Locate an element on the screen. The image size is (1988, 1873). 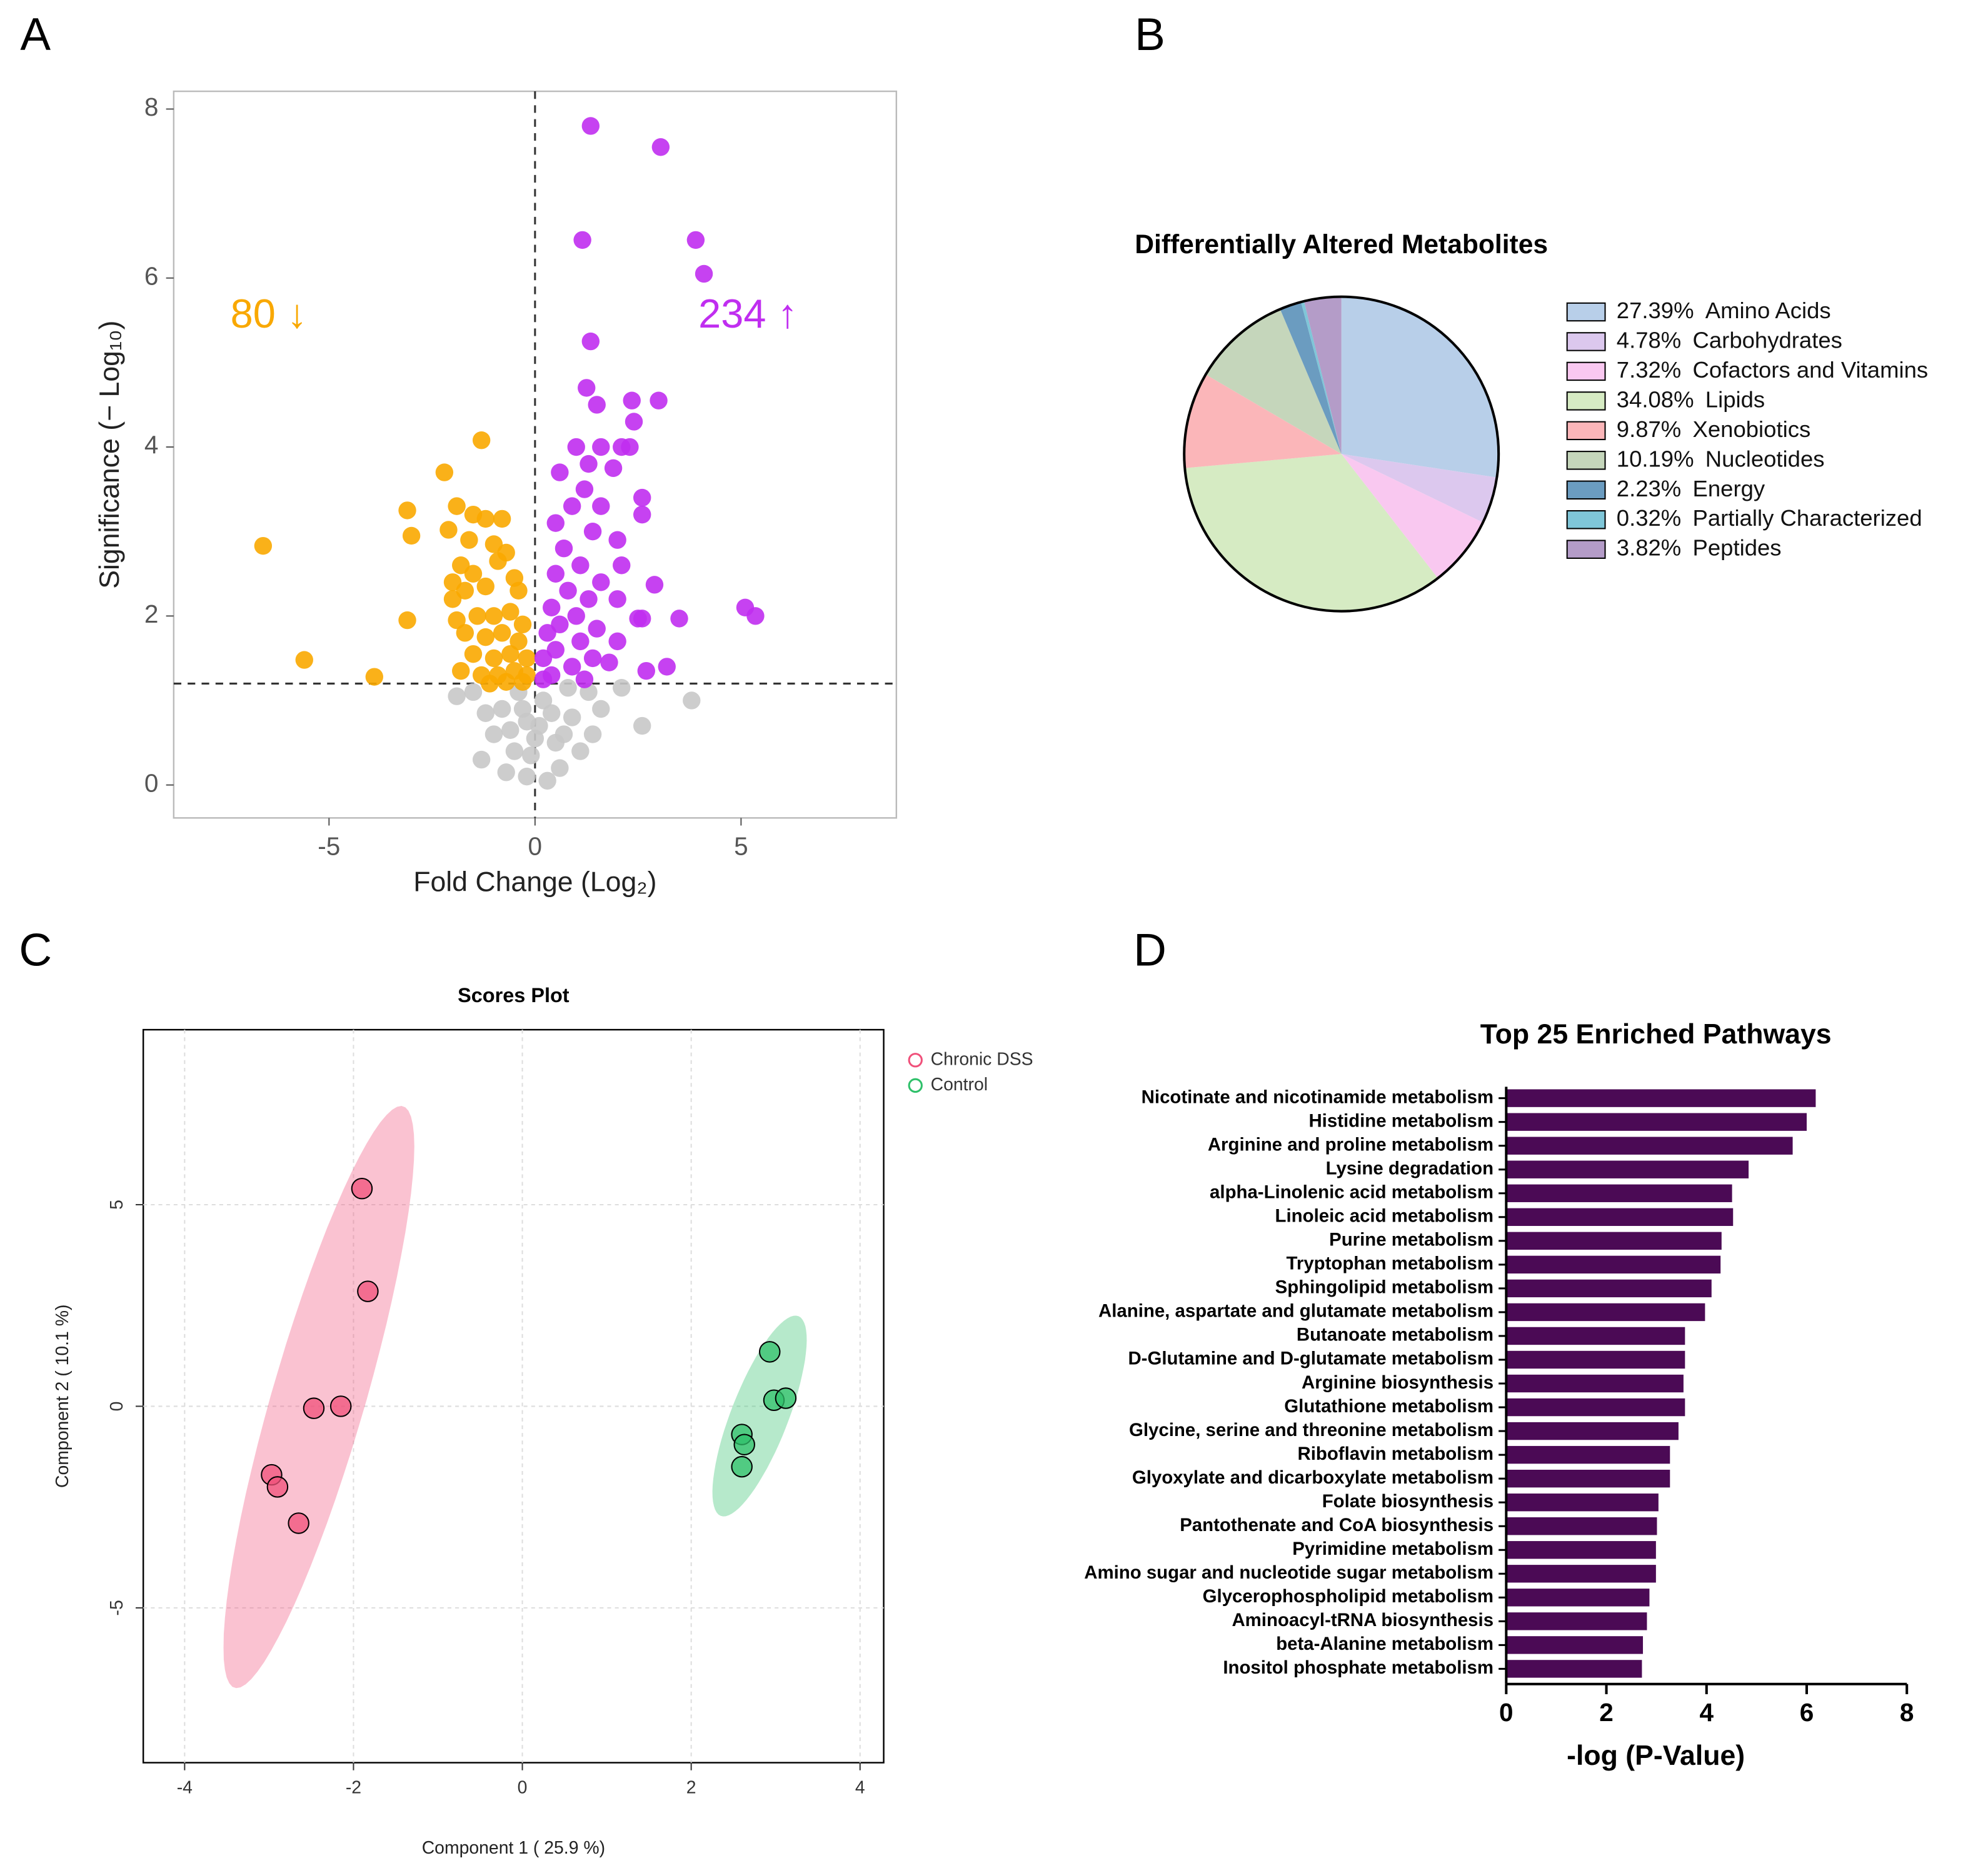
legend-label: 3.82% Peptides is located at coordinates (1699, 547).